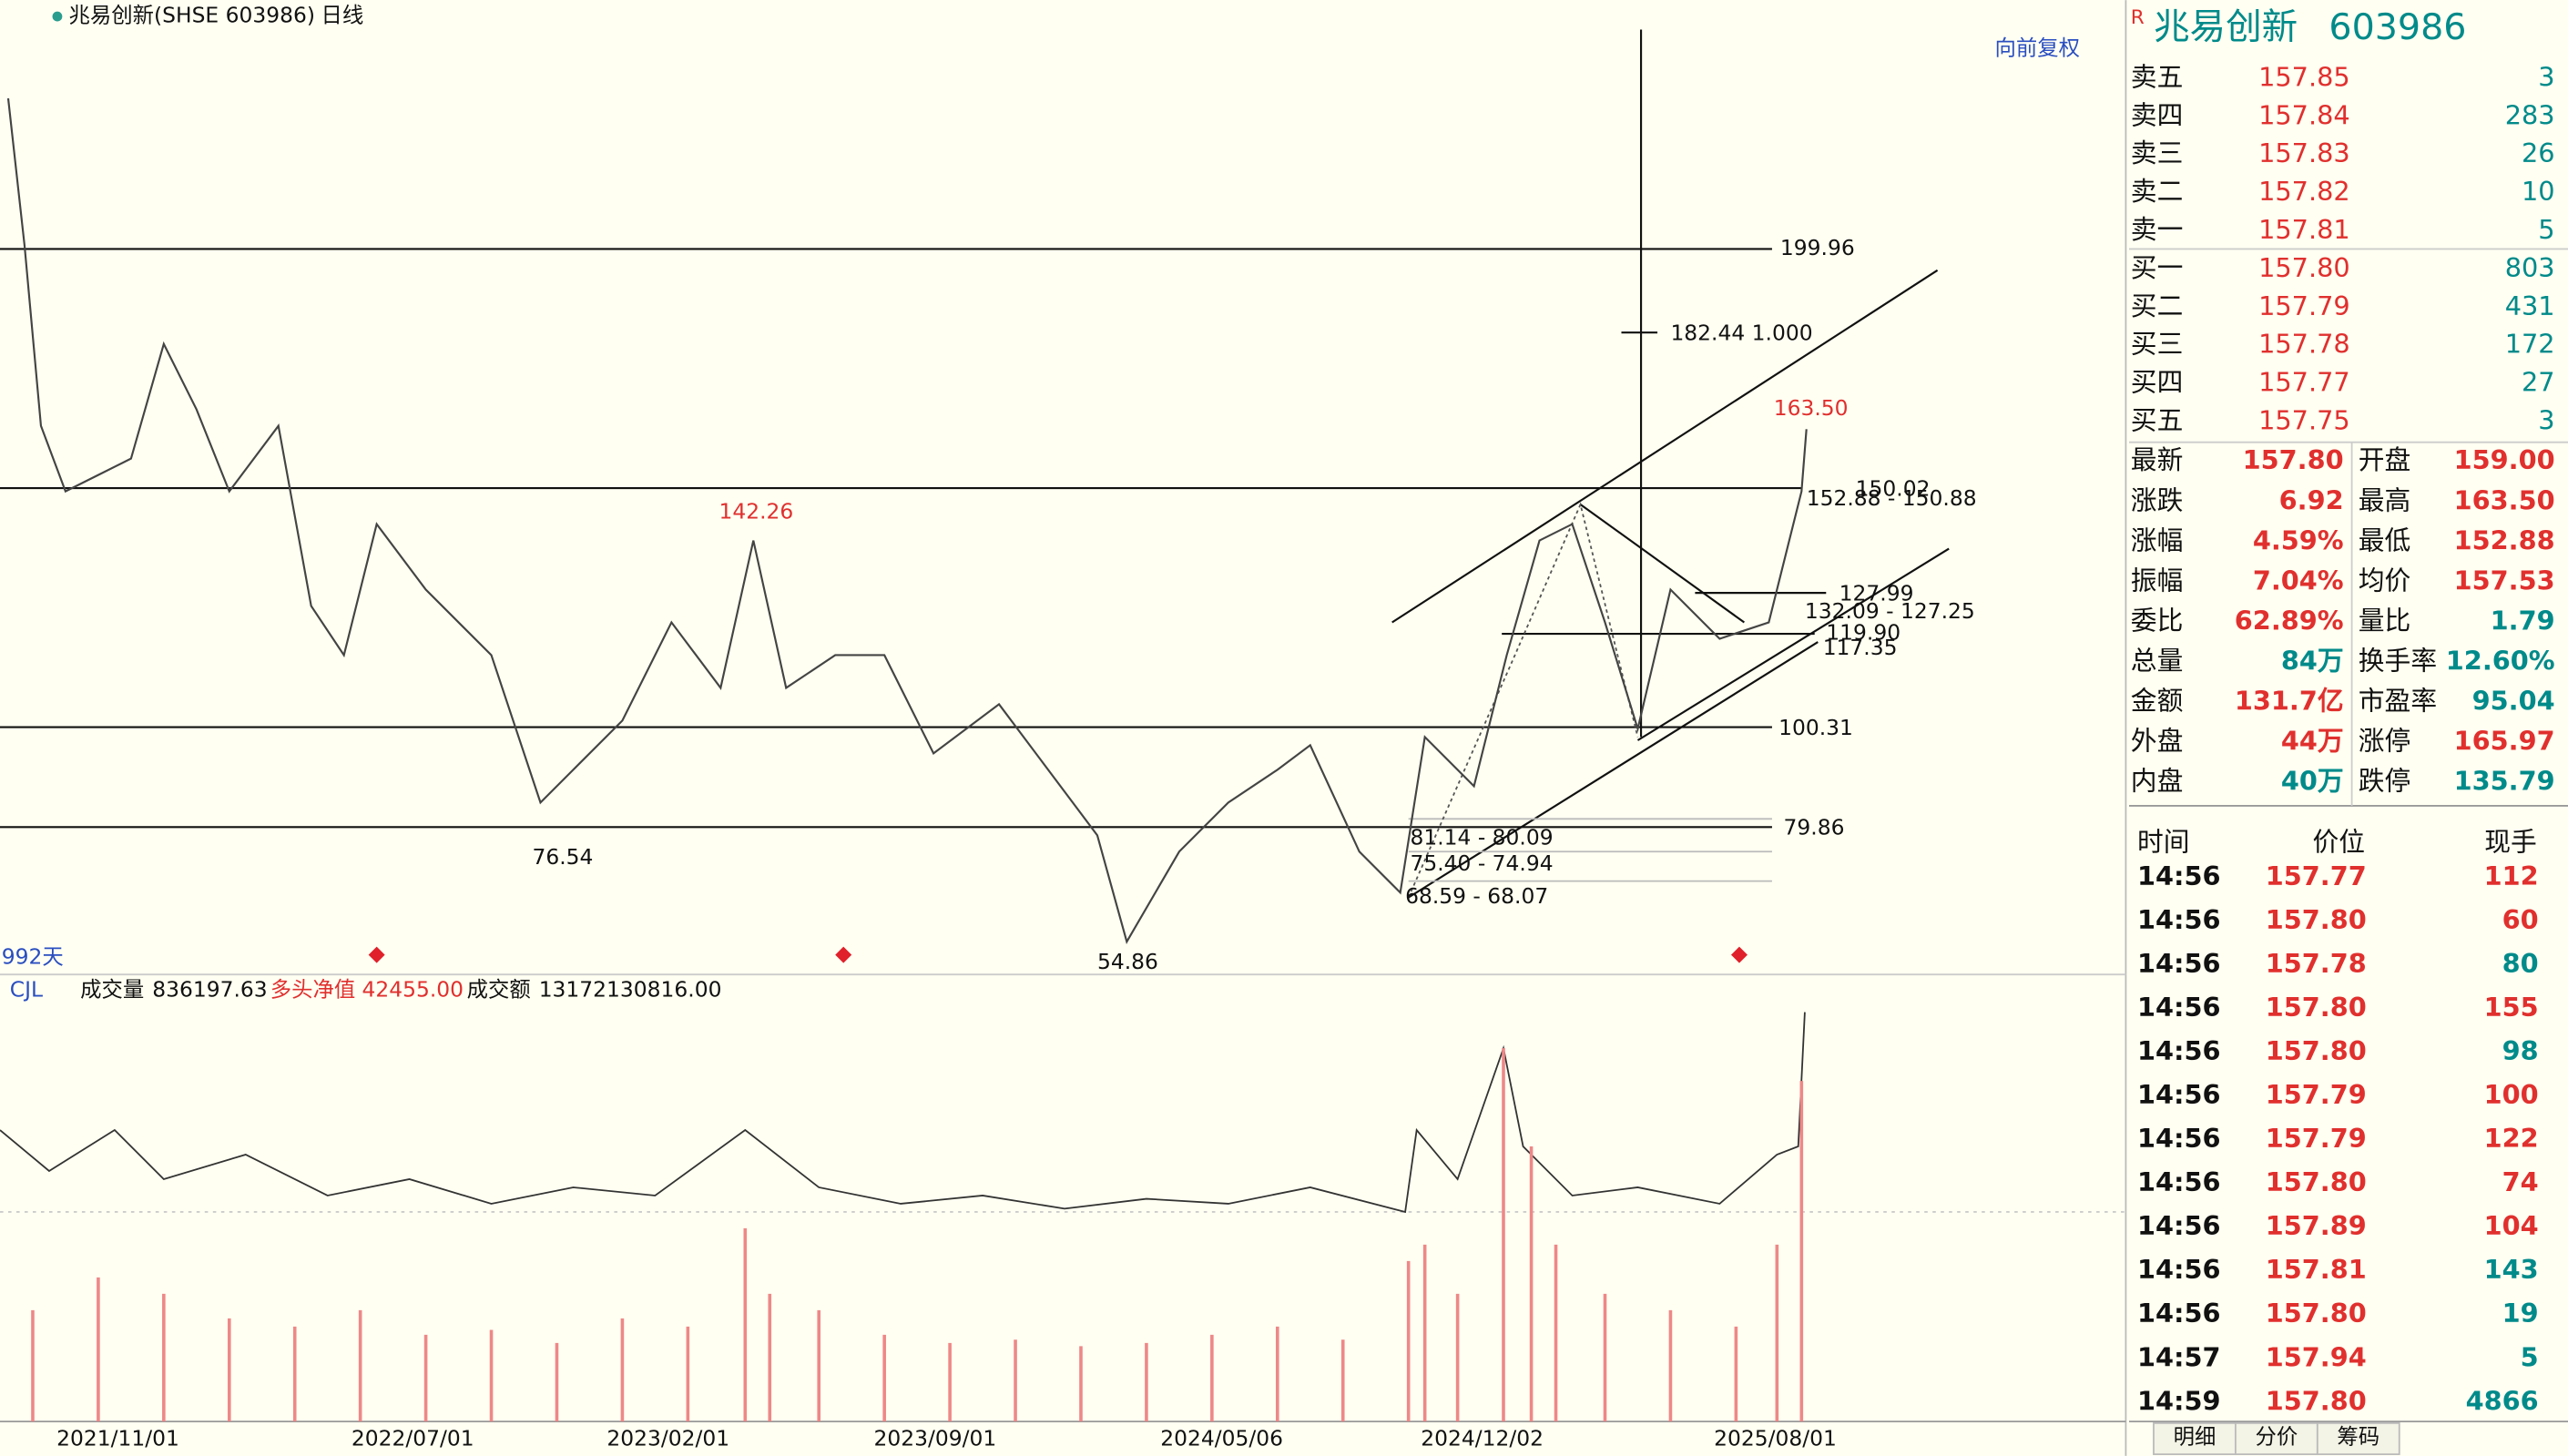 Image resolution: width=2568 pixels, height=1456 pixels. What do you see at coordinates (936, 1438) in the screenshot?
I see `x-axis-label: 2023/09/01` at bounding box center [936, 1438].